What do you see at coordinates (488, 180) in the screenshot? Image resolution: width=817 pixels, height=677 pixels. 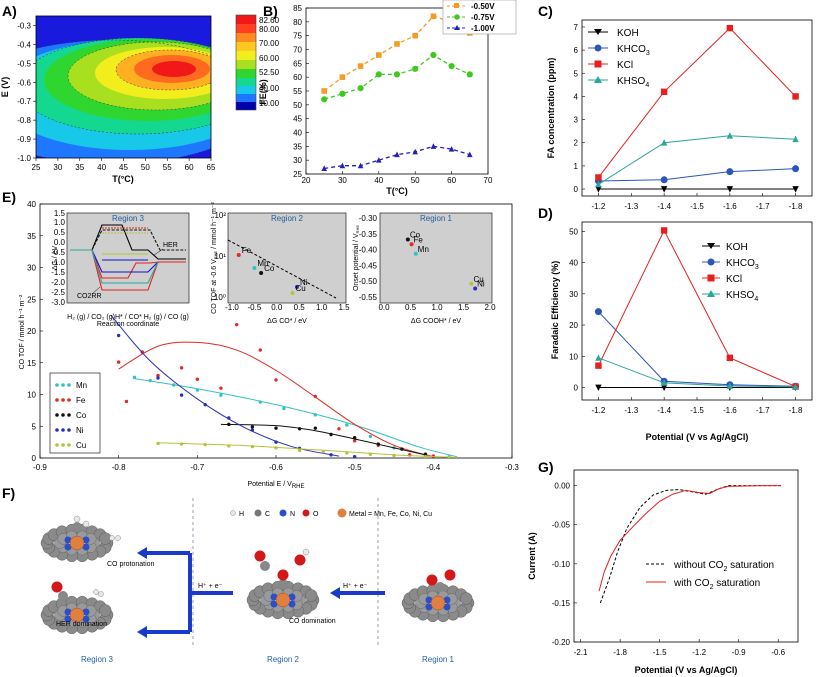 I see `b-xtick-70: 70` at bounding box center [488, 180].